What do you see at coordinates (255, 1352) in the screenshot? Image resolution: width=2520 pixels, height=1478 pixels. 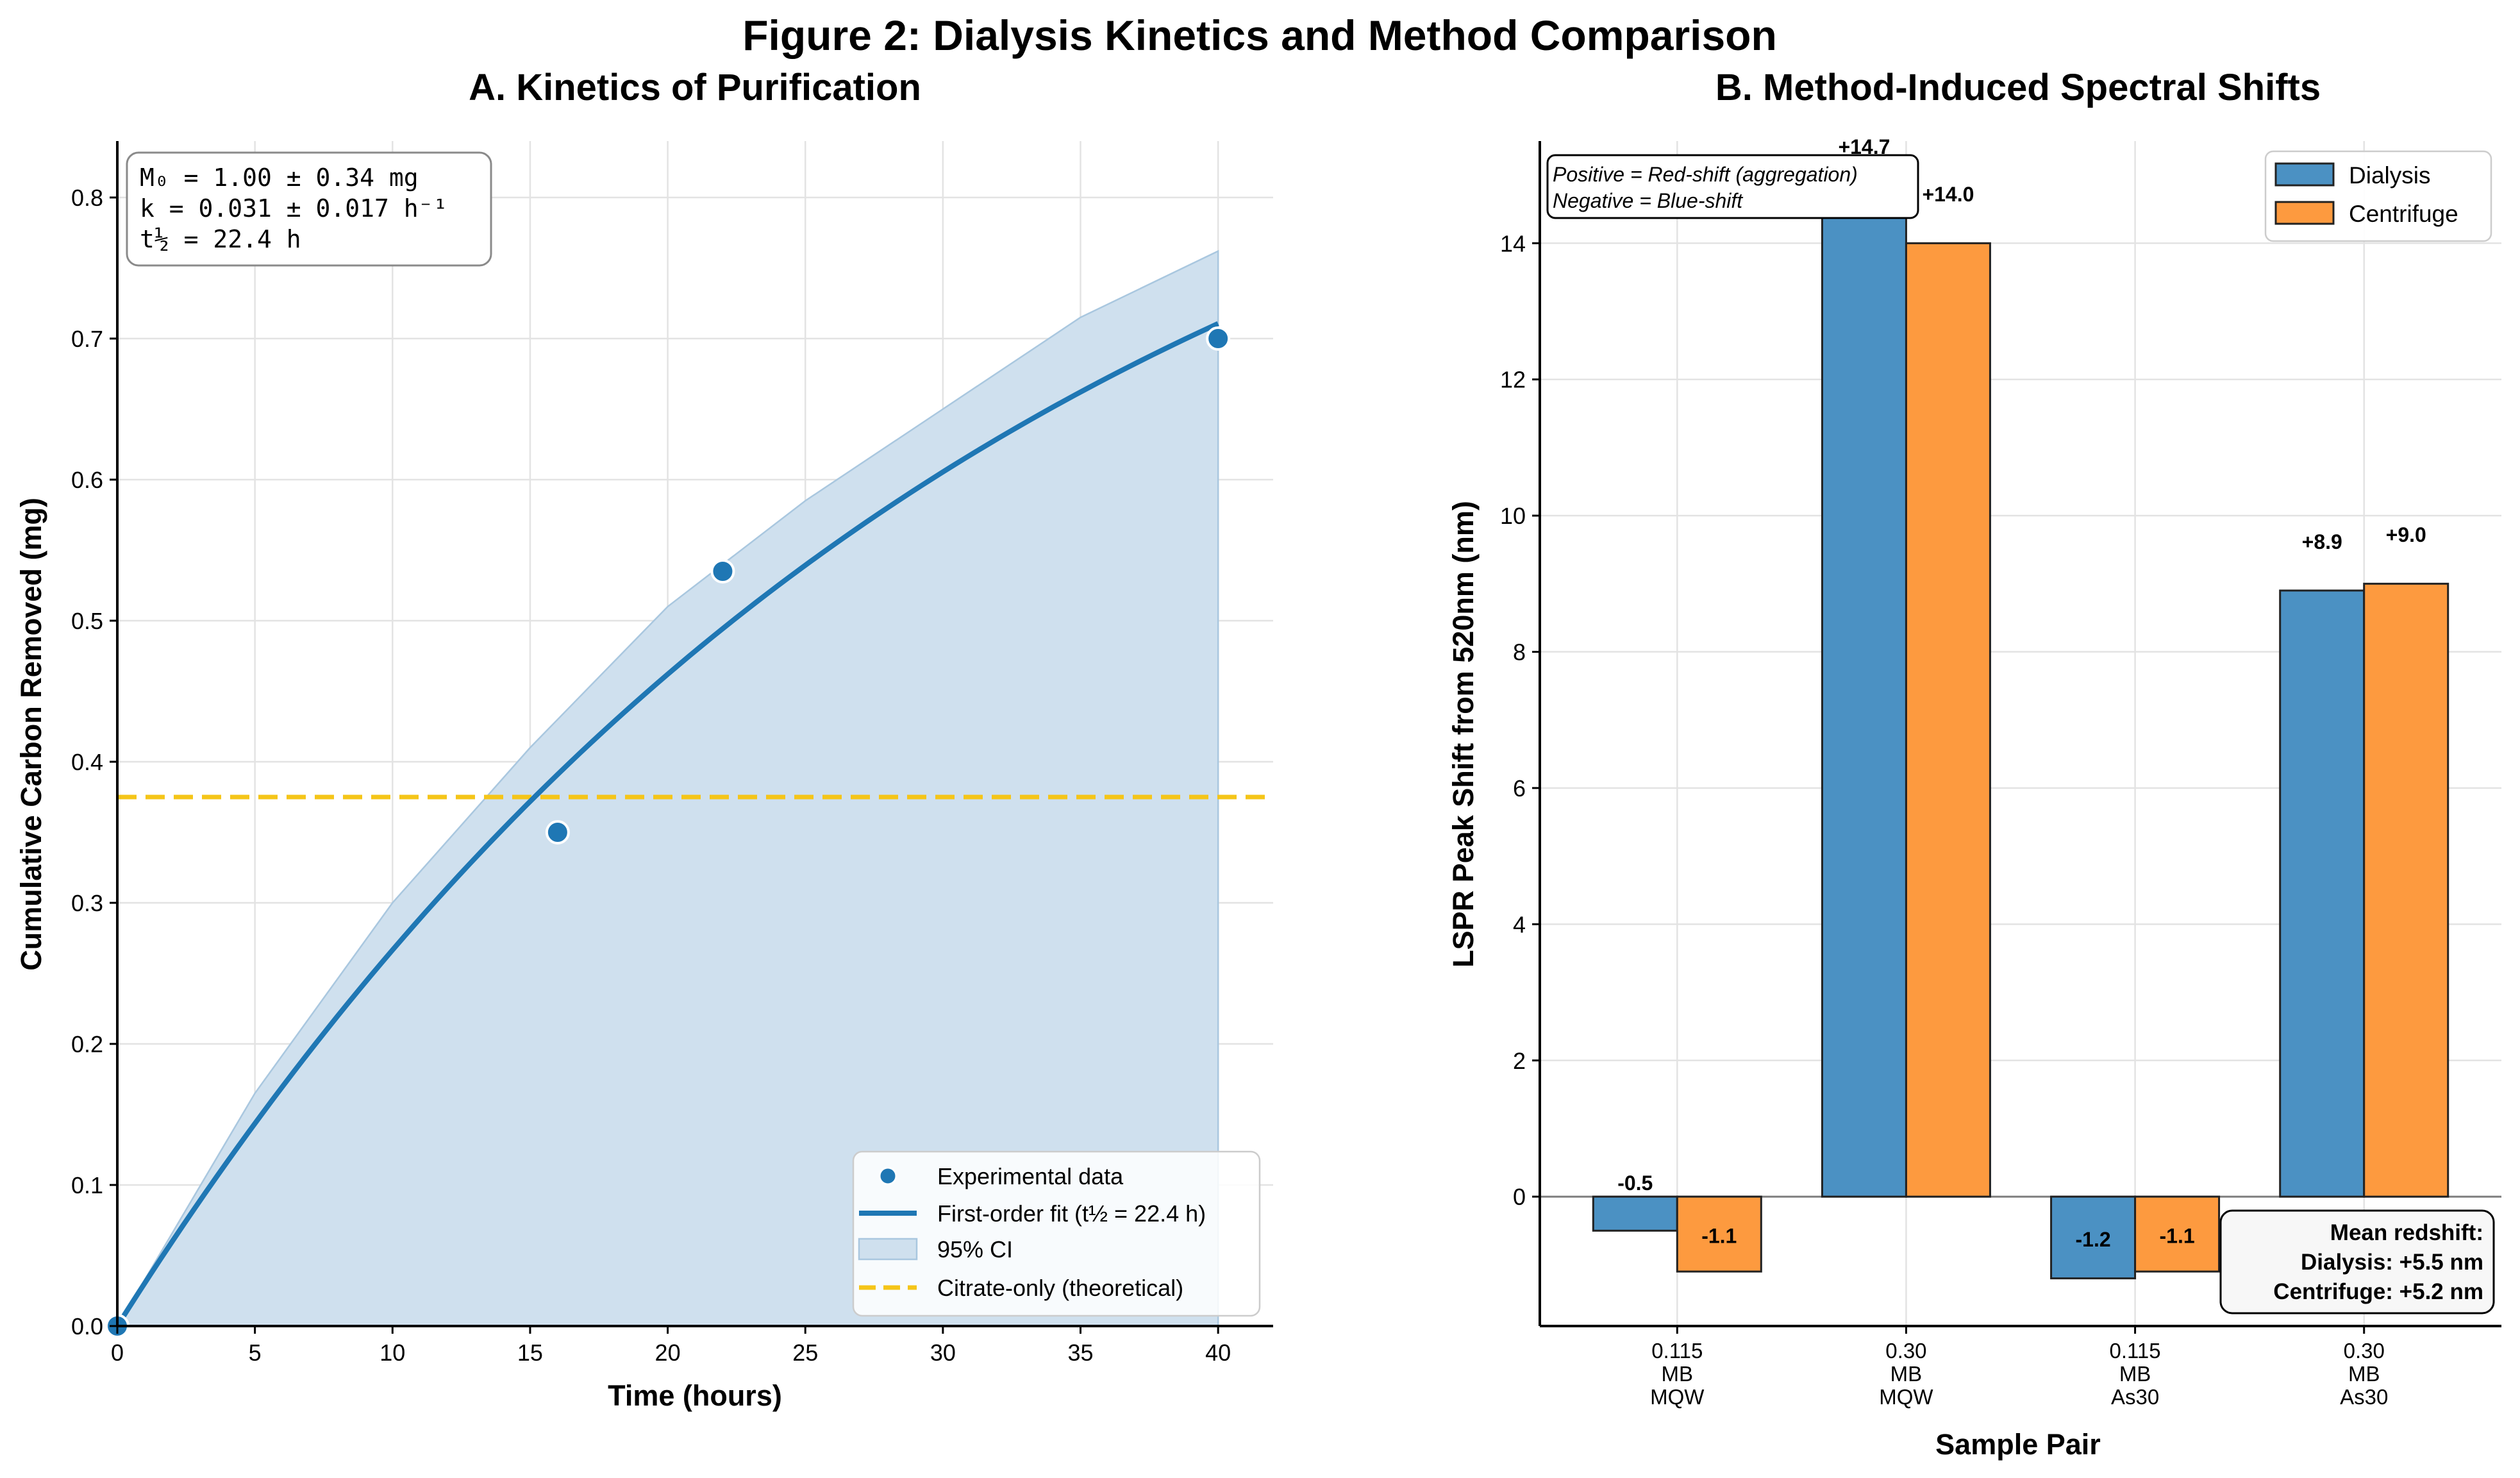 I see `x-tick-label-1: 5` at bounding box center [255, 1352].